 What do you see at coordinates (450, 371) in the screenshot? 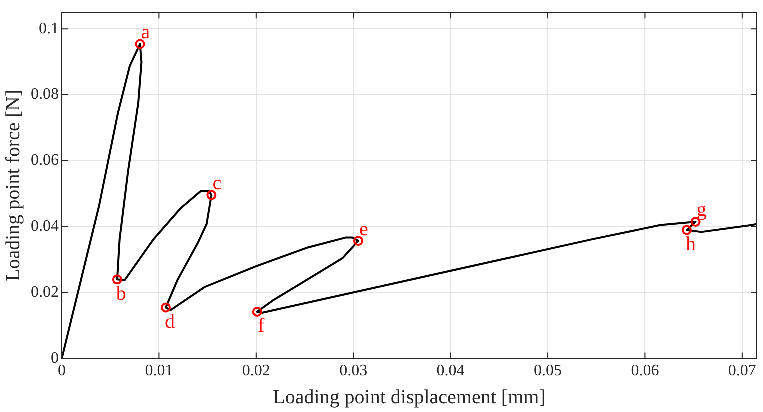
I see `x-tick-label: 0.04` at bounding box center [450, 371].